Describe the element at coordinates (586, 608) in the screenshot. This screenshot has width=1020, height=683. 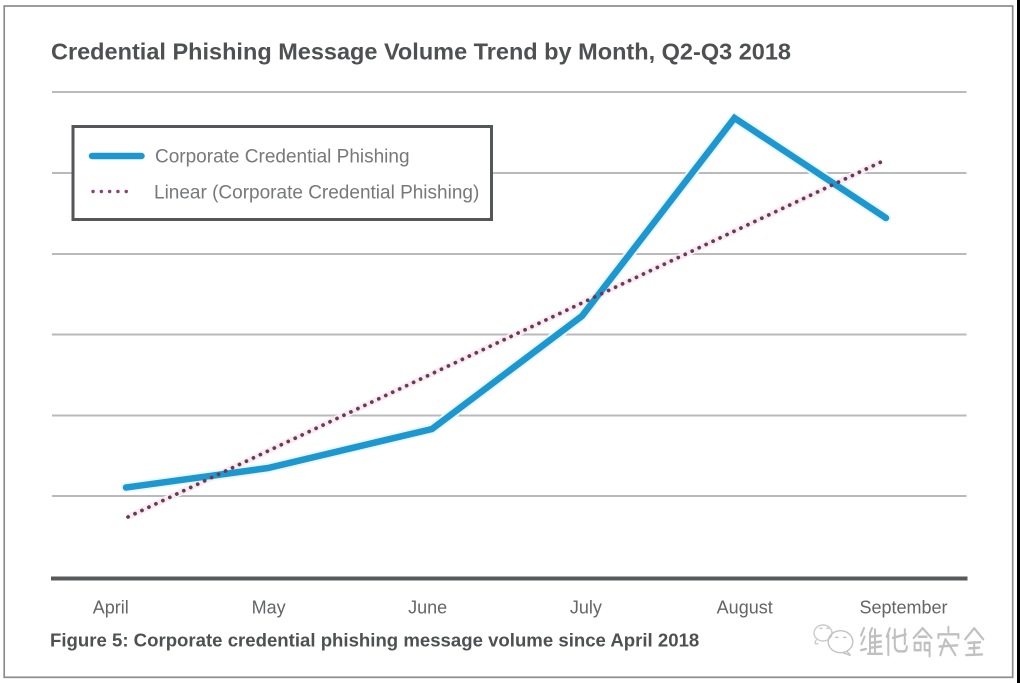
I see `svg-text: July` at that location.